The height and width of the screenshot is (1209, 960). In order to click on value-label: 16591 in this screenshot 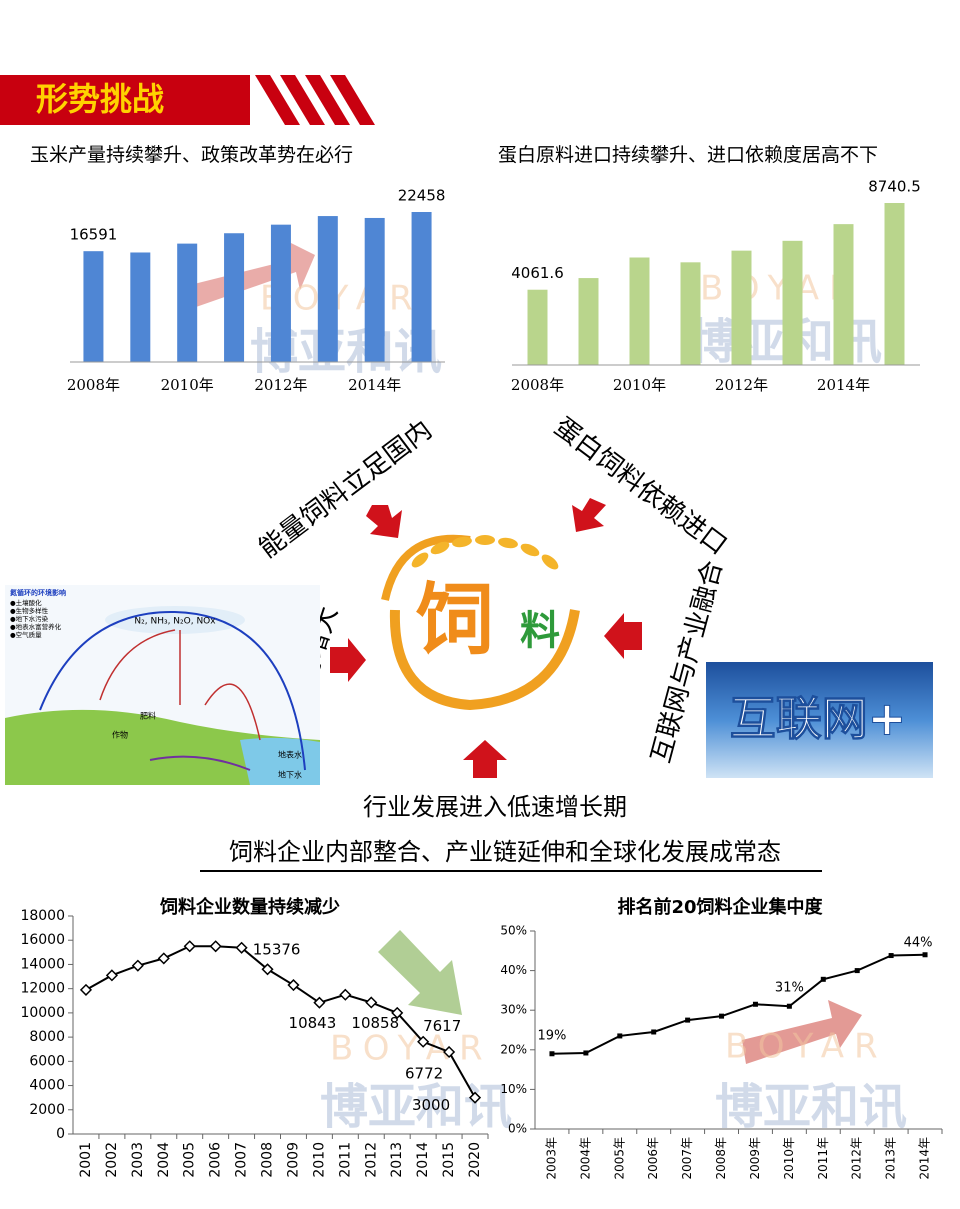, I will do `click(94, 235)`.